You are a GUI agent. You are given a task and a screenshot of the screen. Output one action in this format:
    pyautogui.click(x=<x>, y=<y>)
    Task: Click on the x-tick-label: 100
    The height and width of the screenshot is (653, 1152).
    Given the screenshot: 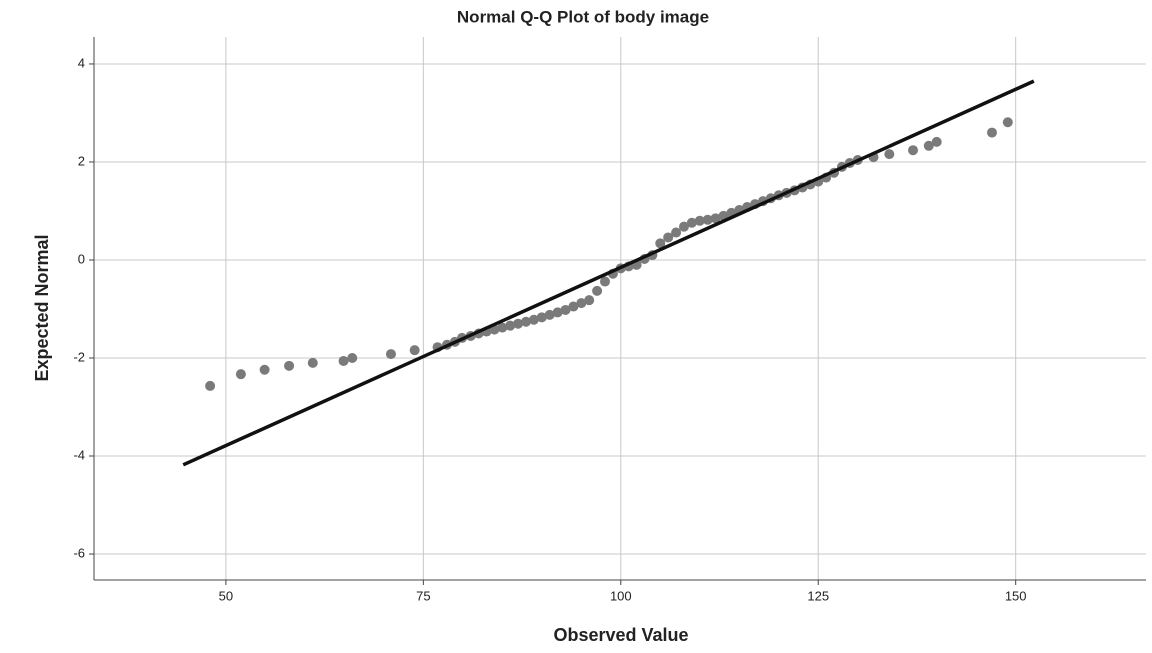 What is the action you would take?
    pyautogui.click(x=621, y=595)
    